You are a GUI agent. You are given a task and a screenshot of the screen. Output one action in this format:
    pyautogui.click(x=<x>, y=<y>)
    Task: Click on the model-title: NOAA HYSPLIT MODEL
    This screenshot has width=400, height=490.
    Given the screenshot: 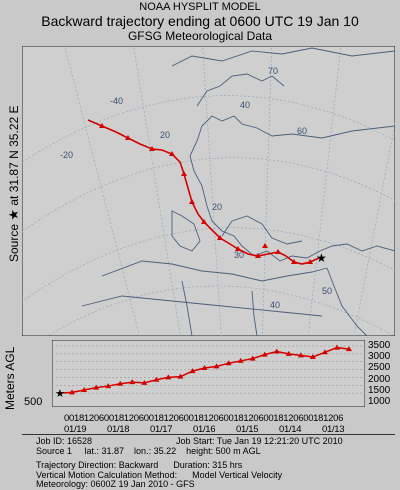 What is the action you would take?
    pyautogui.click(x=200, y=7)
    